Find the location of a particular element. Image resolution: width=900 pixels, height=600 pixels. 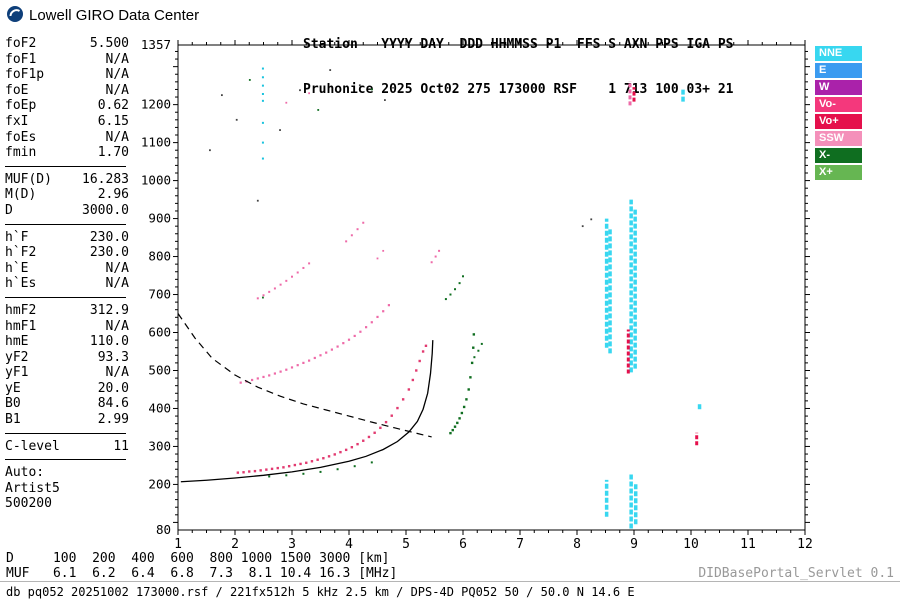

param-row: B0 84.6 is located at coordinates (67, 404).